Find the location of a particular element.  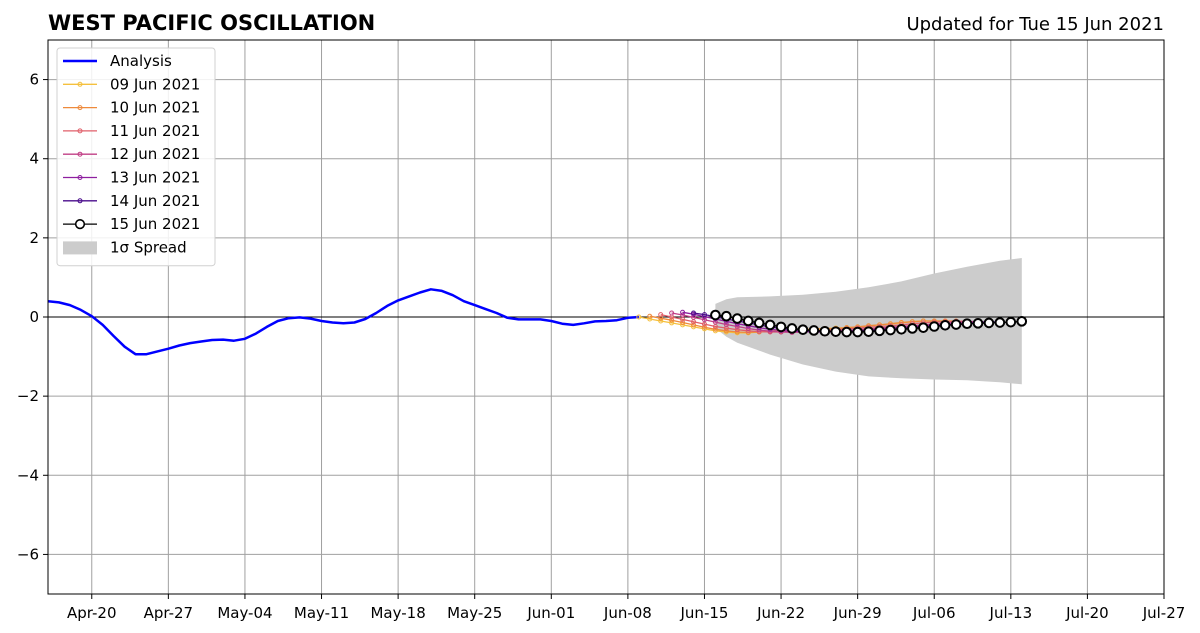

legend-label: 15 Jun 2021 is located at coordinates (155, 224).